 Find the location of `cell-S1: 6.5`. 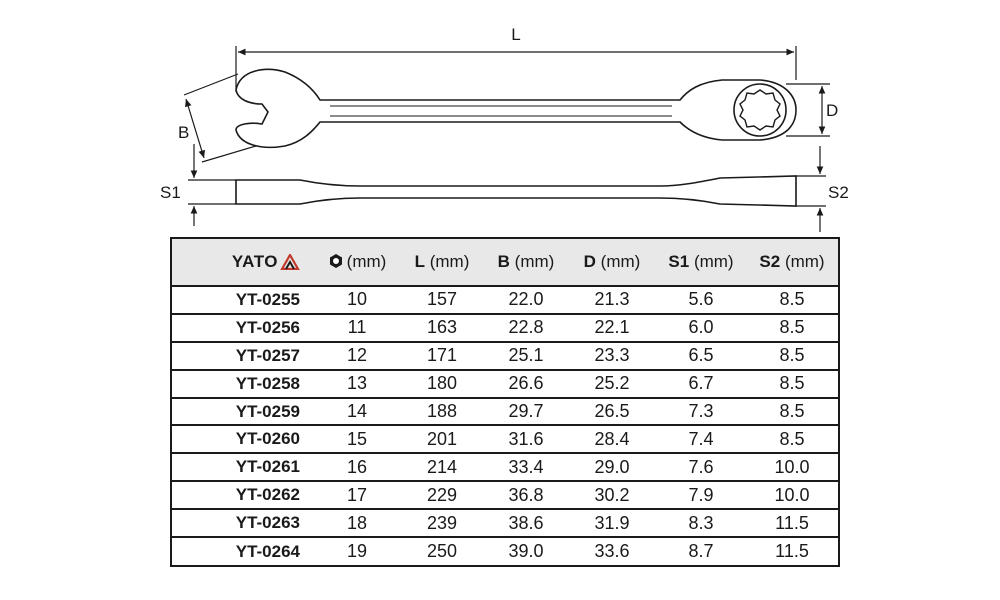

cell-S1: 6.5 is located at coordinates (701, 355).